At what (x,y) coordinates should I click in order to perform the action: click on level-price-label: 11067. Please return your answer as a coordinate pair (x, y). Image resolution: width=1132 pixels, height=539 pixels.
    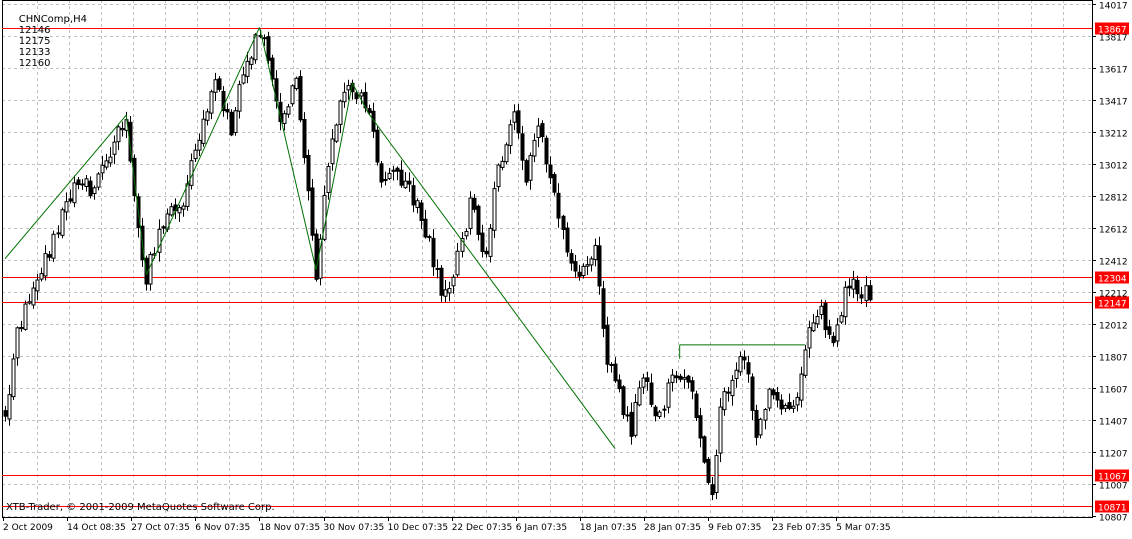
    Looking at the image, I should click on (1112, 478).